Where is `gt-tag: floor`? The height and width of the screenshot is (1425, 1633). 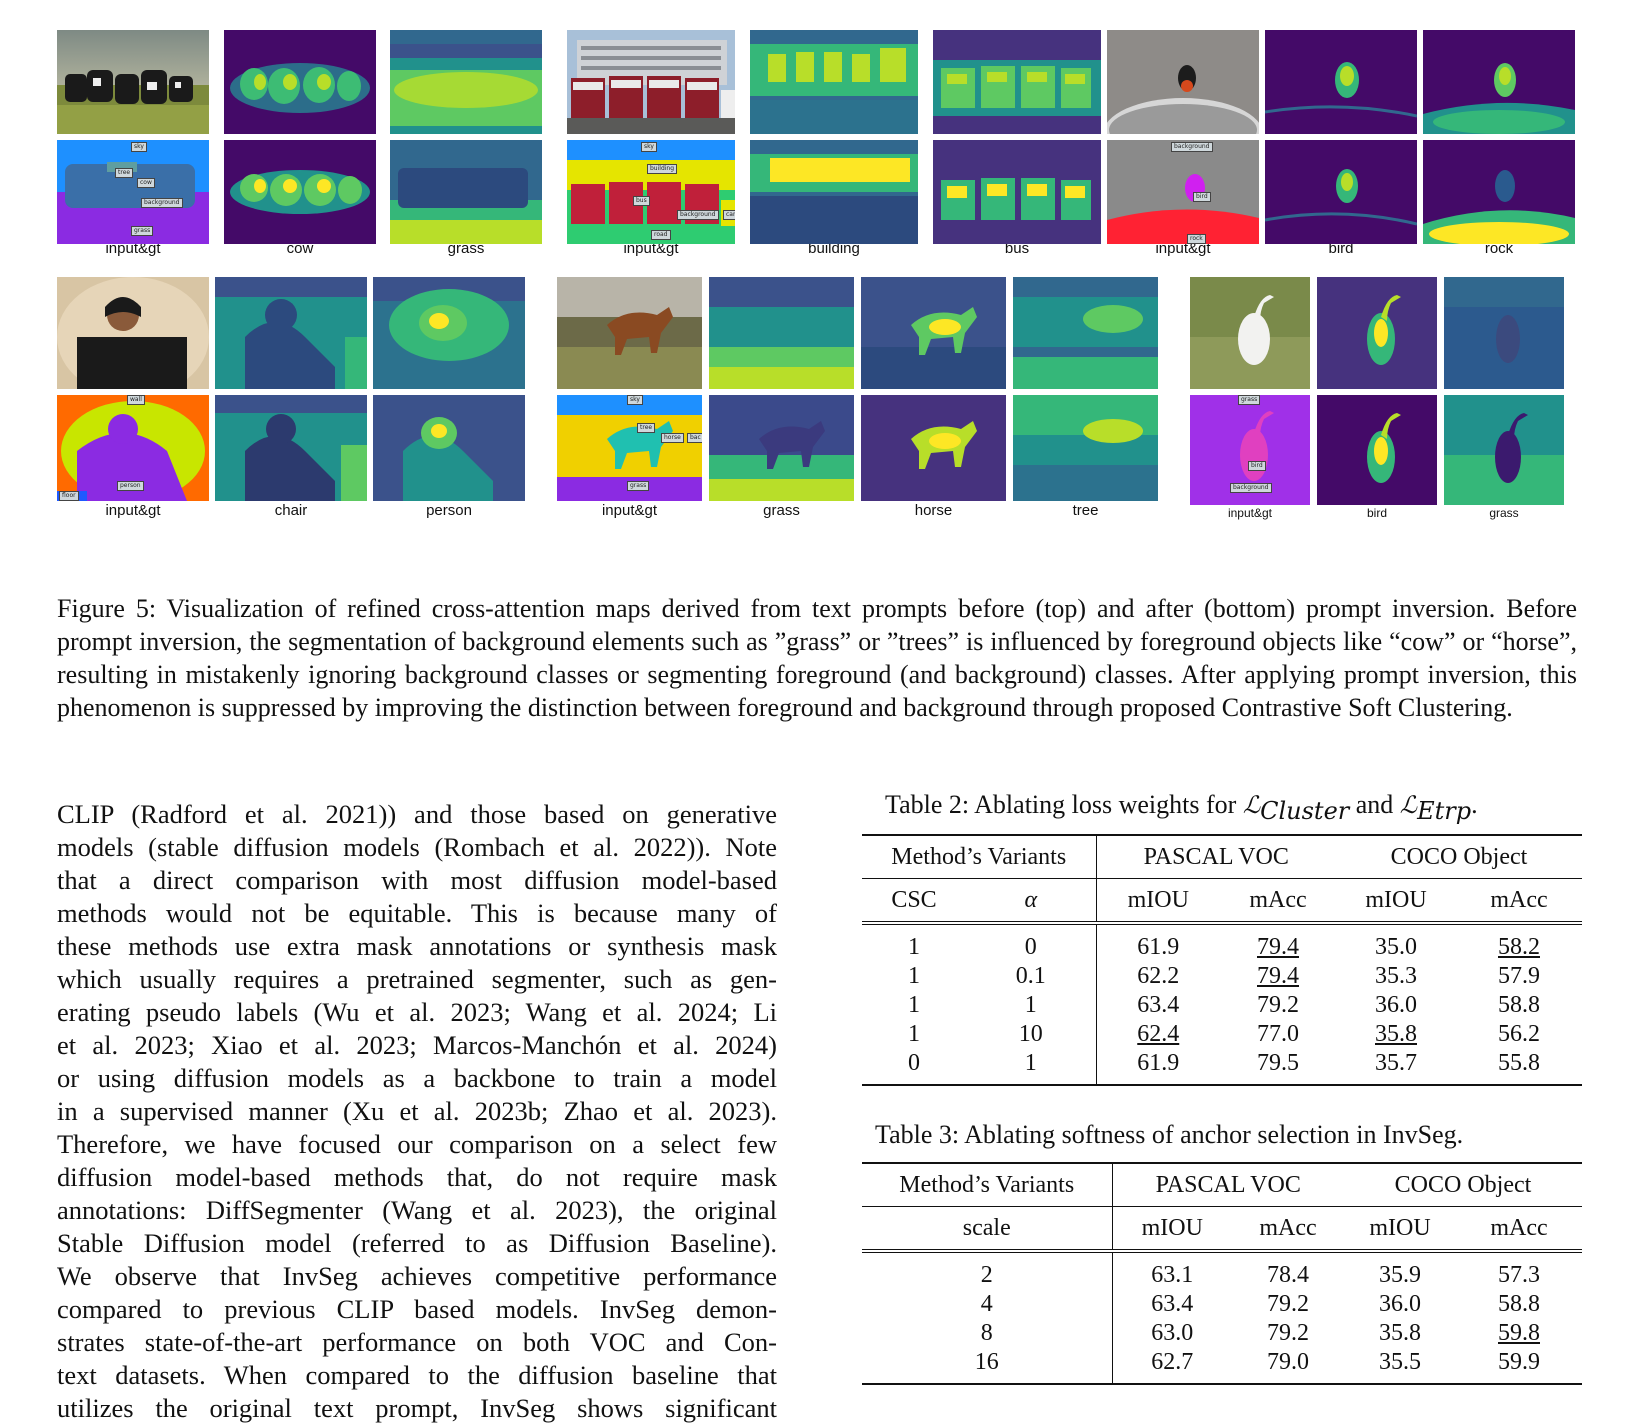 gt-tag: floor is located at coordinates (69, 496).